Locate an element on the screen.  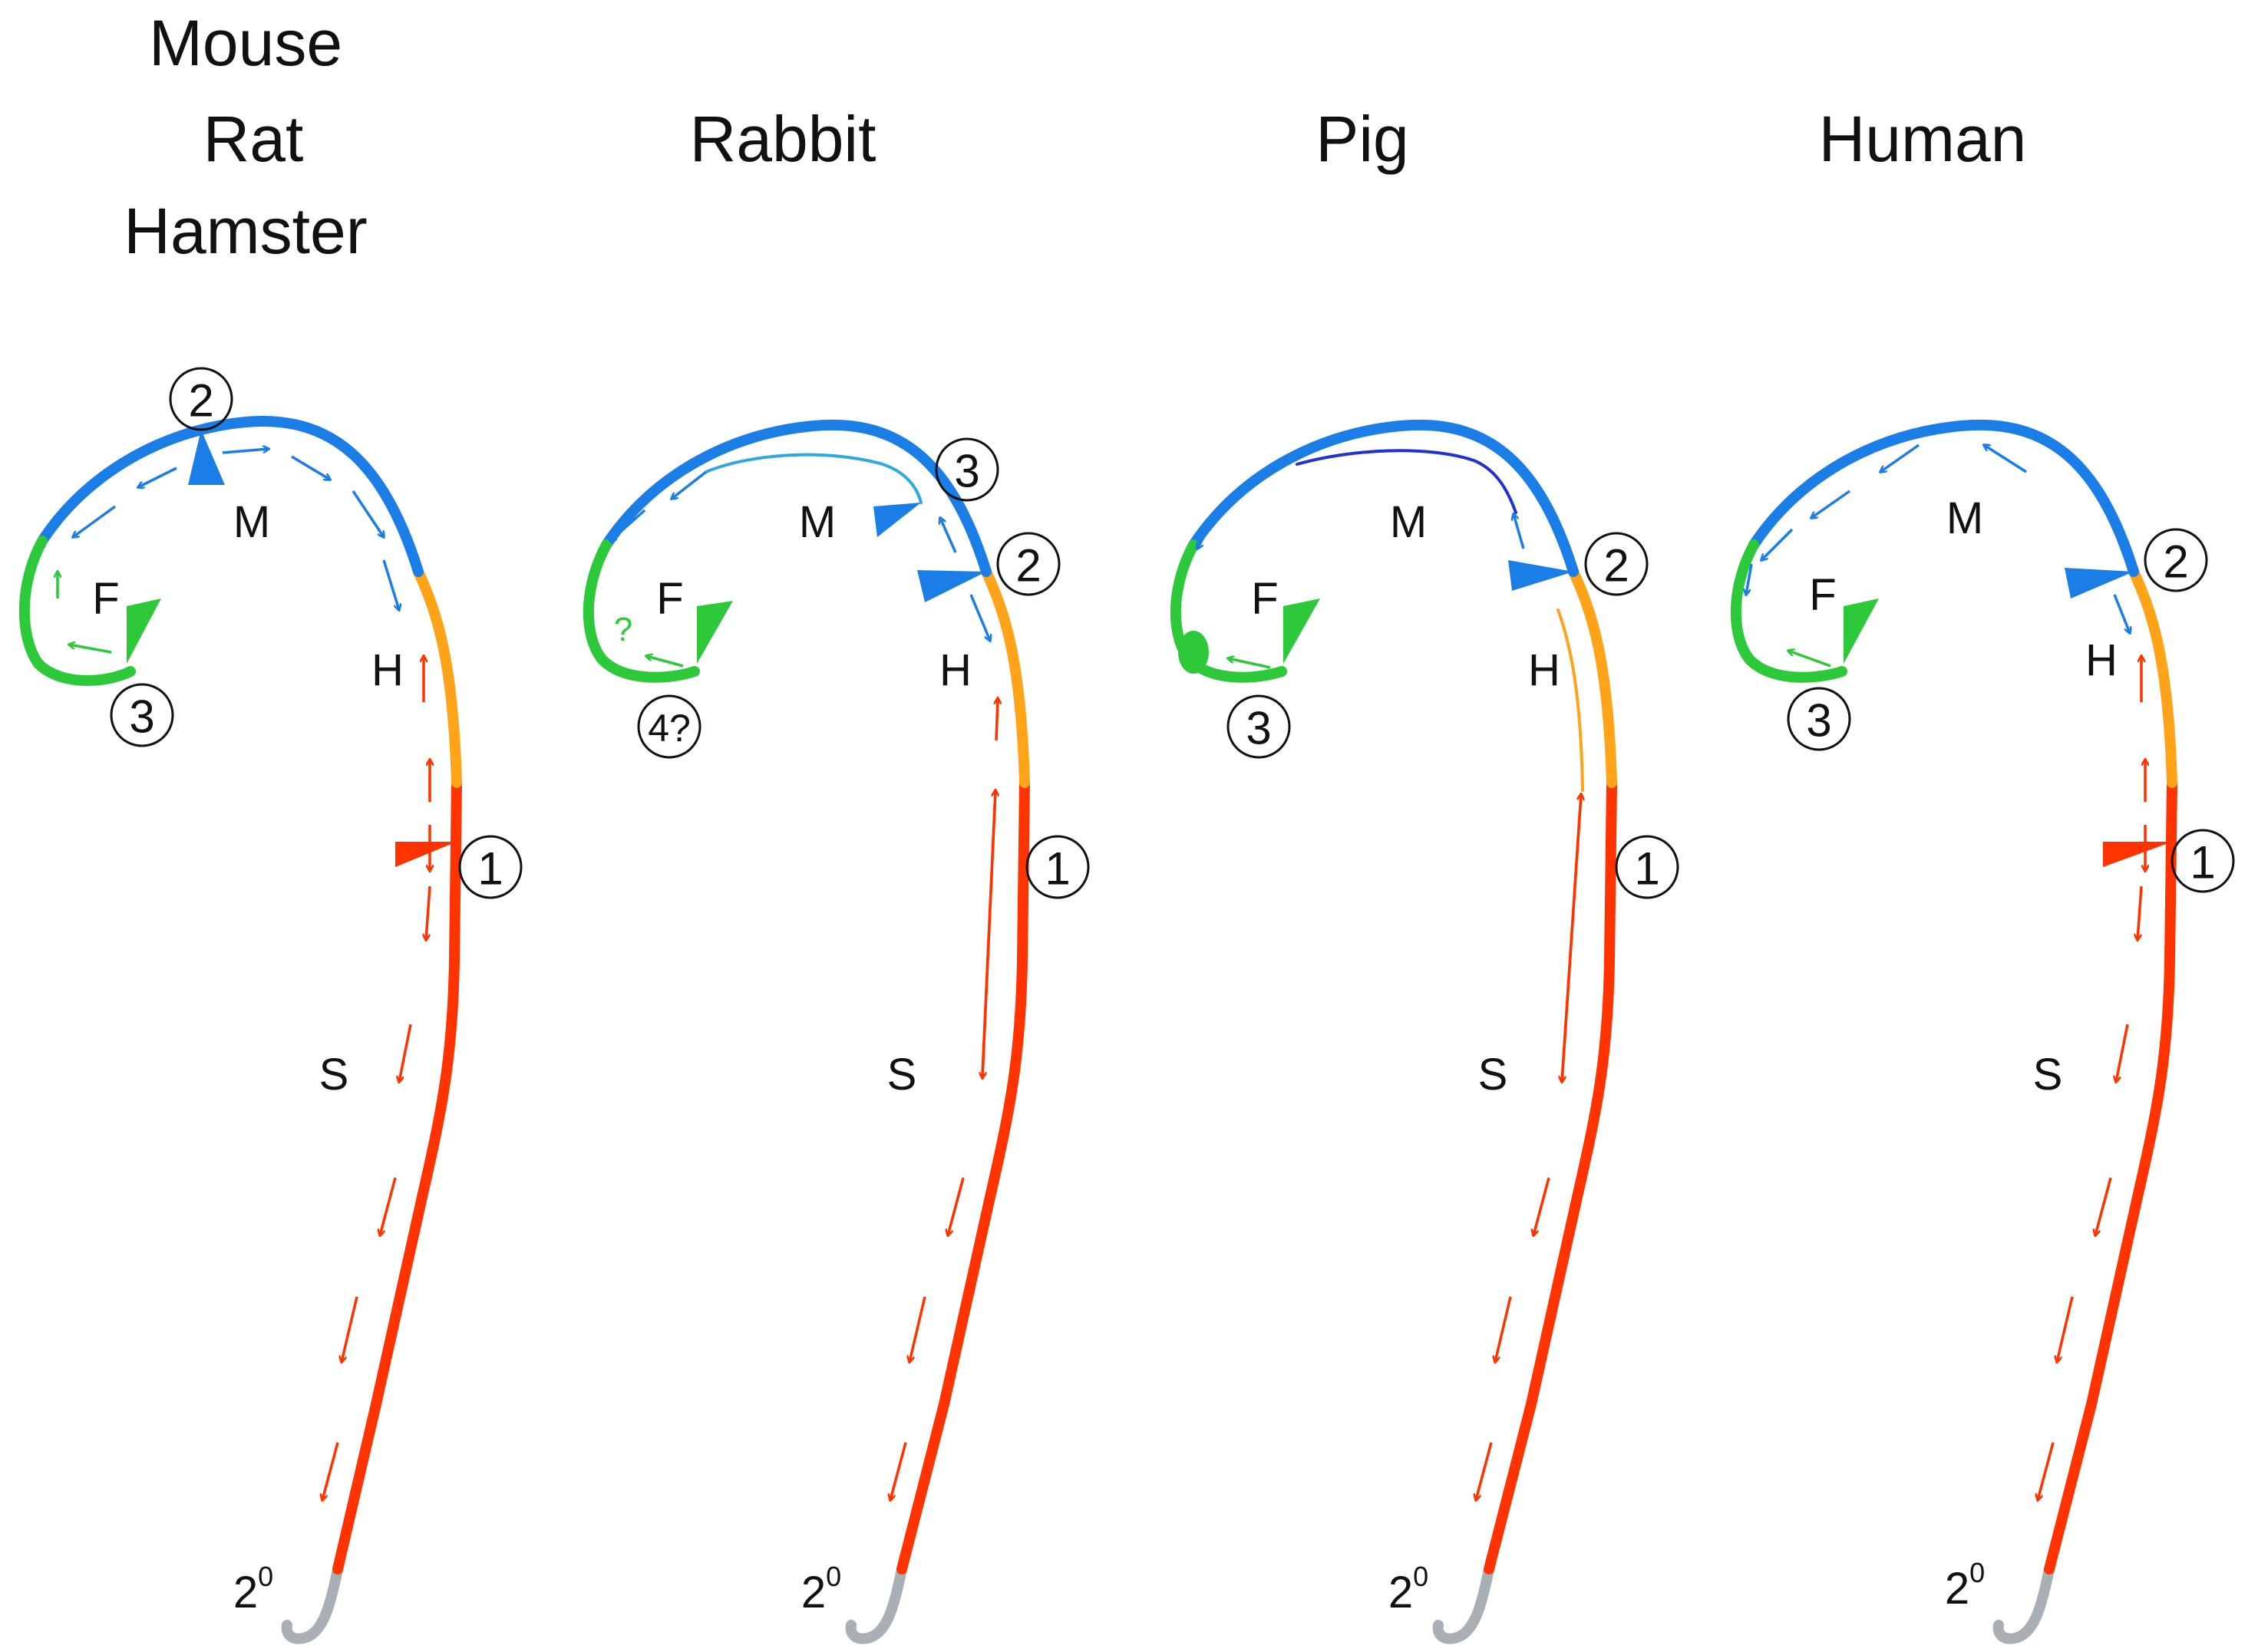
inner-dark-blue-channel is located at coordinates (1406, 481).